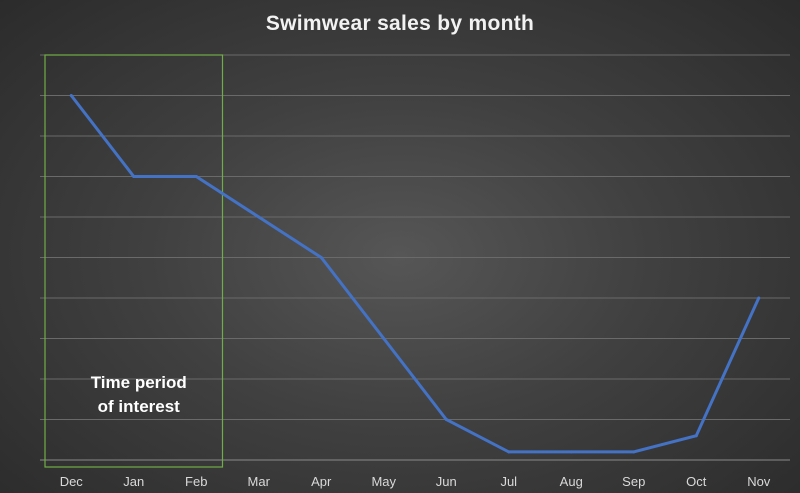 The height and width of the screenshot is (493, 800). What do you see at coordinates (139, 406) in the screenshot?
I see `annotation-line-2: of interest` at bounding box center [139, 406].